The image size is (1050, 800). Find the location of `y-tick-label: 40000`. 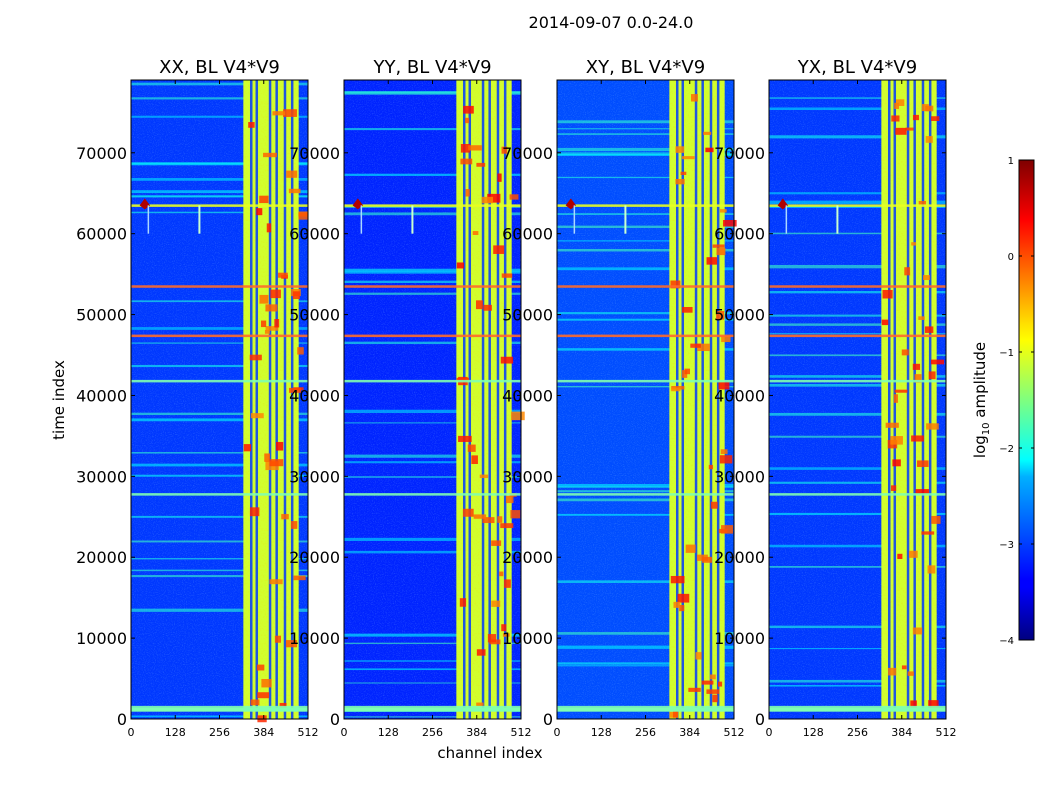

y-tick-label: 40000 is located at coordinates (739, 395).